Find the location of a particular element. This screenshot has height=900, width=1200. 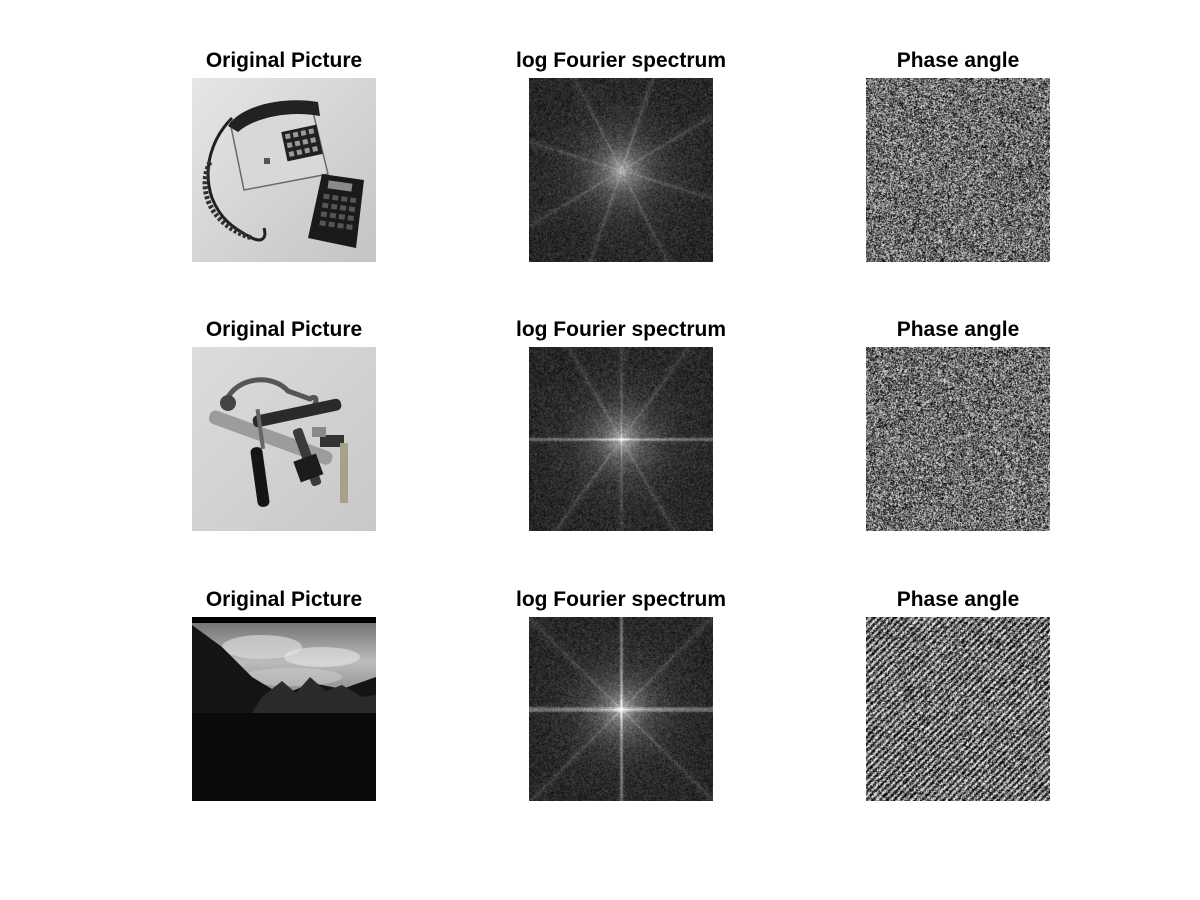

tools-image is located at coordinates (284, 439).